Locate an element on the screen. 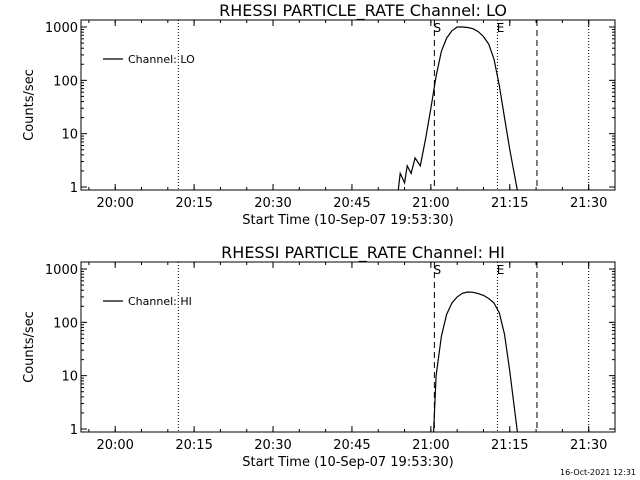  legend-label: Channel: LO is located at coordinates (161, 59).